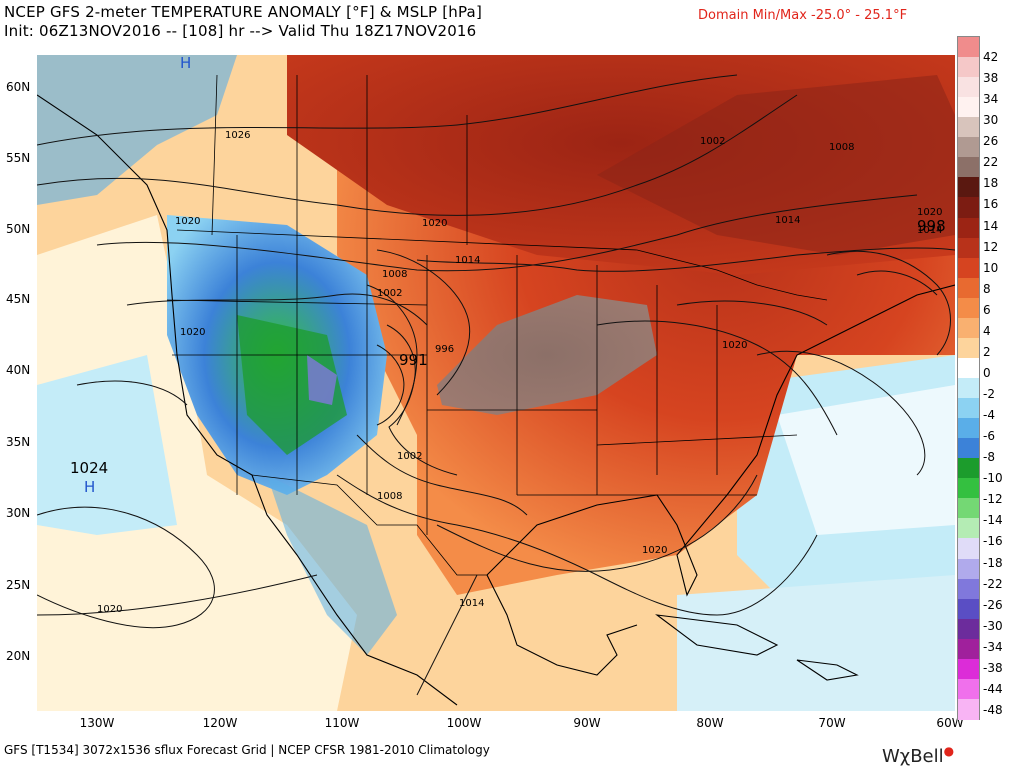 The width and height of the screenshot is (1024, 768). What do you see at coordinates (587, 723) in the screenshot?
I see `lon-label-90w: 90W` at bounding box center [587, 723].